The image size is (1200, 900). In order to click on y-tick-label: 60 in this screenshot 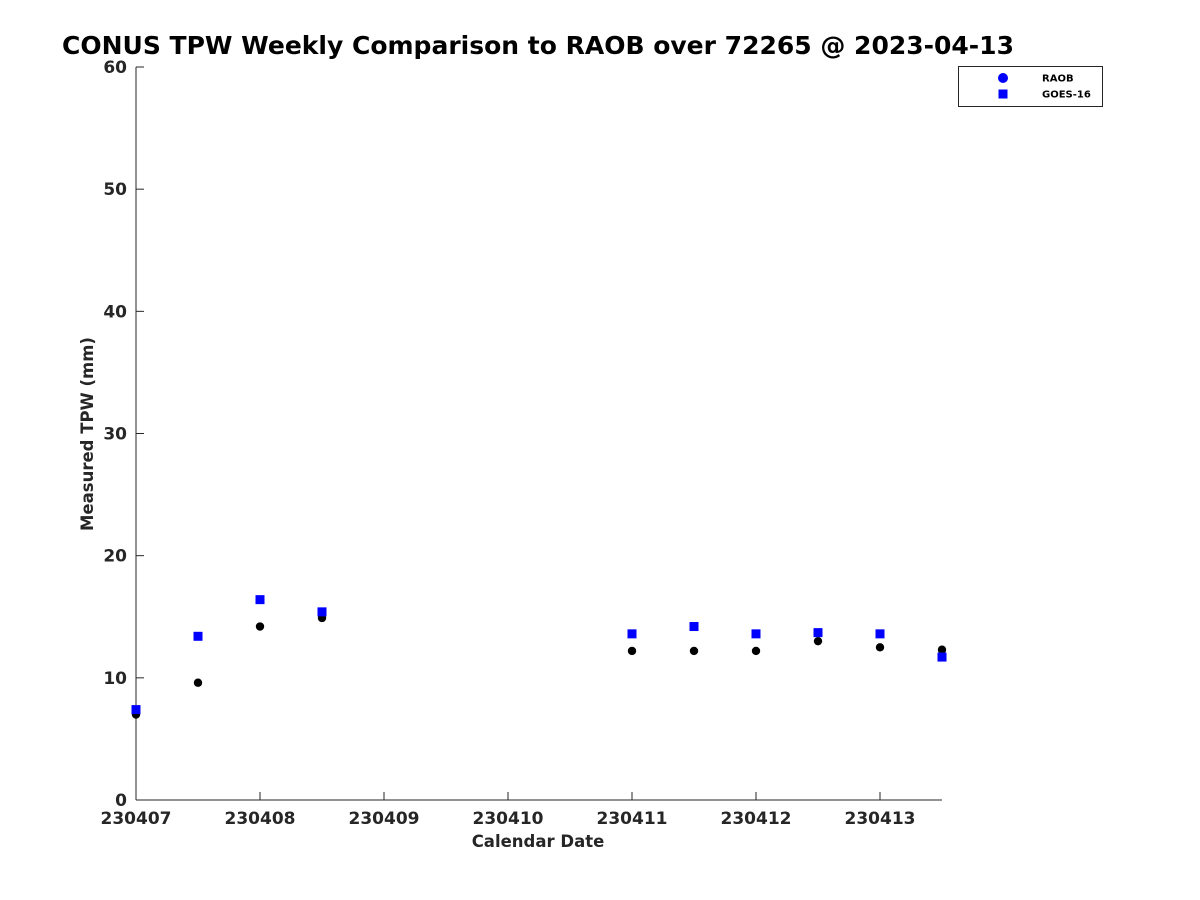, I will do `click(115, 68)`.